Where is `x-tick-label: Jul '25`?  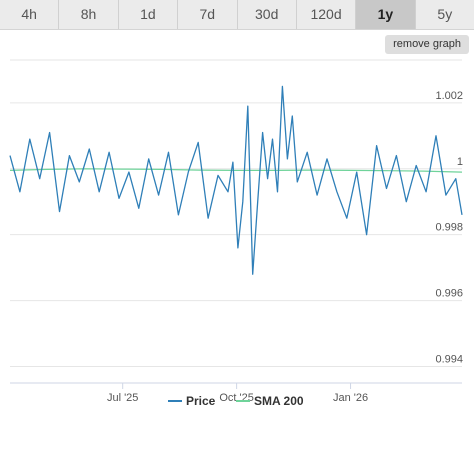 x-tick-label: Jul '25 is located at coordinates (122, 398).